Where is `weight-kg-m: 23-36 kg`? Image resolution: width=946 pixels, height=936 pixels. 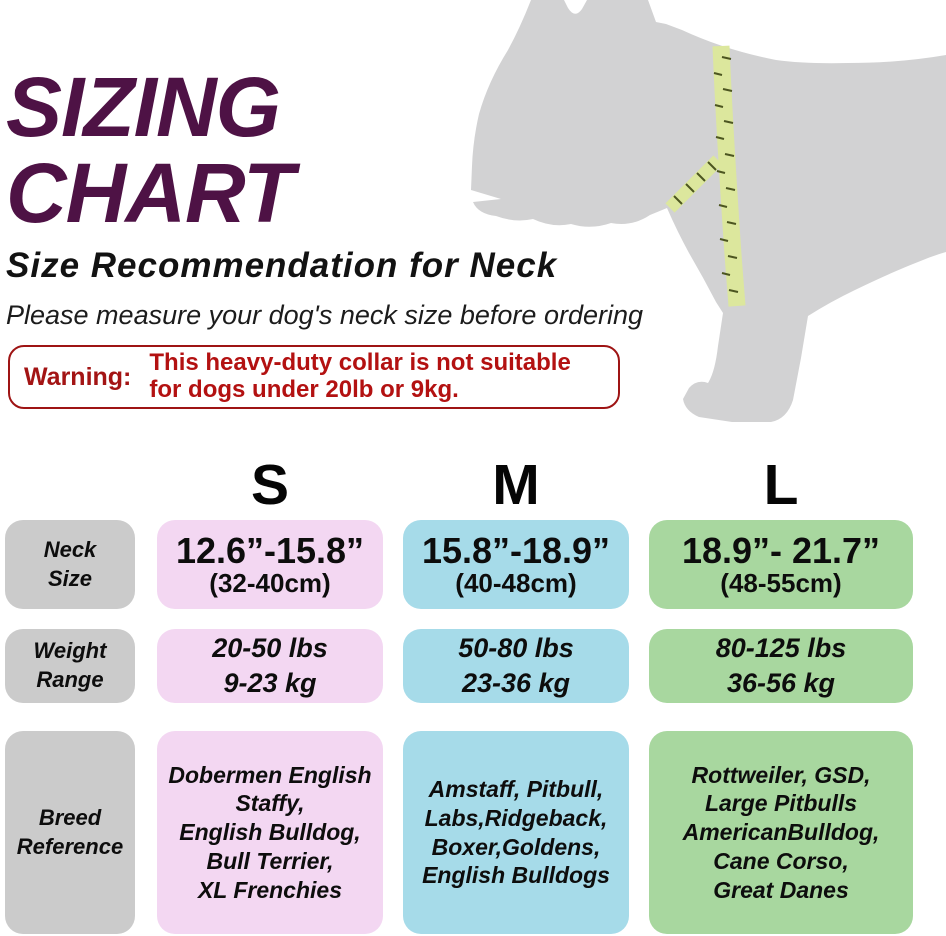
weight-kg-m: 23-36 kg is located at coordinates (516, 683).